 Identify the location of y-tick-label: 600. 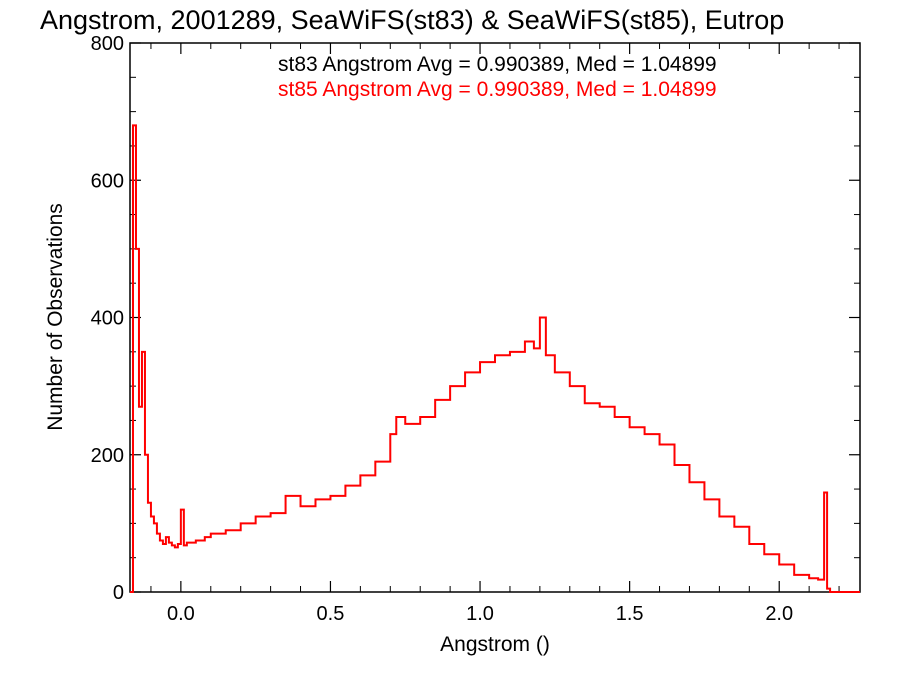
(107, 181).